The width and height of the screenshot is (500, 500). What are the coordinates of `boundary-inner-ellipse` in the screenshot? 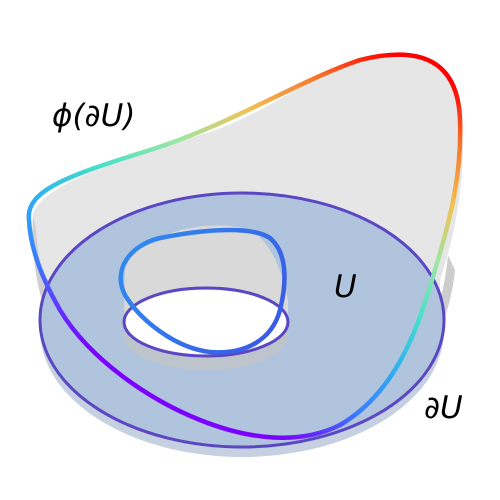 It's located at (206, 322).